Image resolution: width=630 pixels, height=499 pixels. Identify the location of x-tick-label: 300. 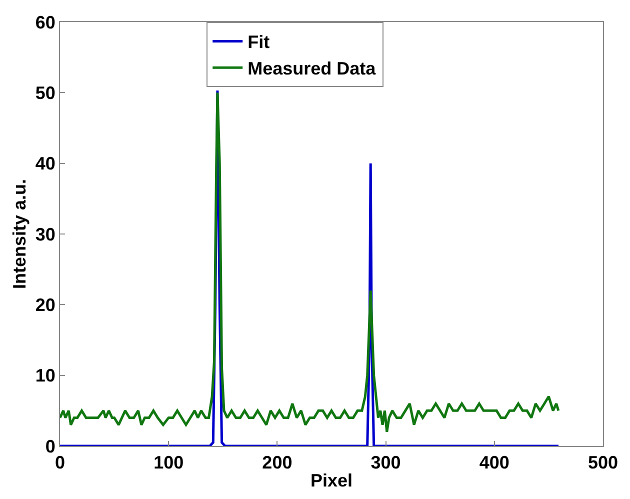
(385, 462).